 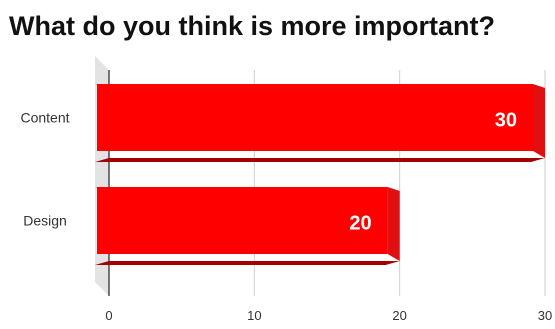 What do you see at coordinates (45, 221) in the screenshot?
I see `category-label: Design` at bounding box center [45, 221].